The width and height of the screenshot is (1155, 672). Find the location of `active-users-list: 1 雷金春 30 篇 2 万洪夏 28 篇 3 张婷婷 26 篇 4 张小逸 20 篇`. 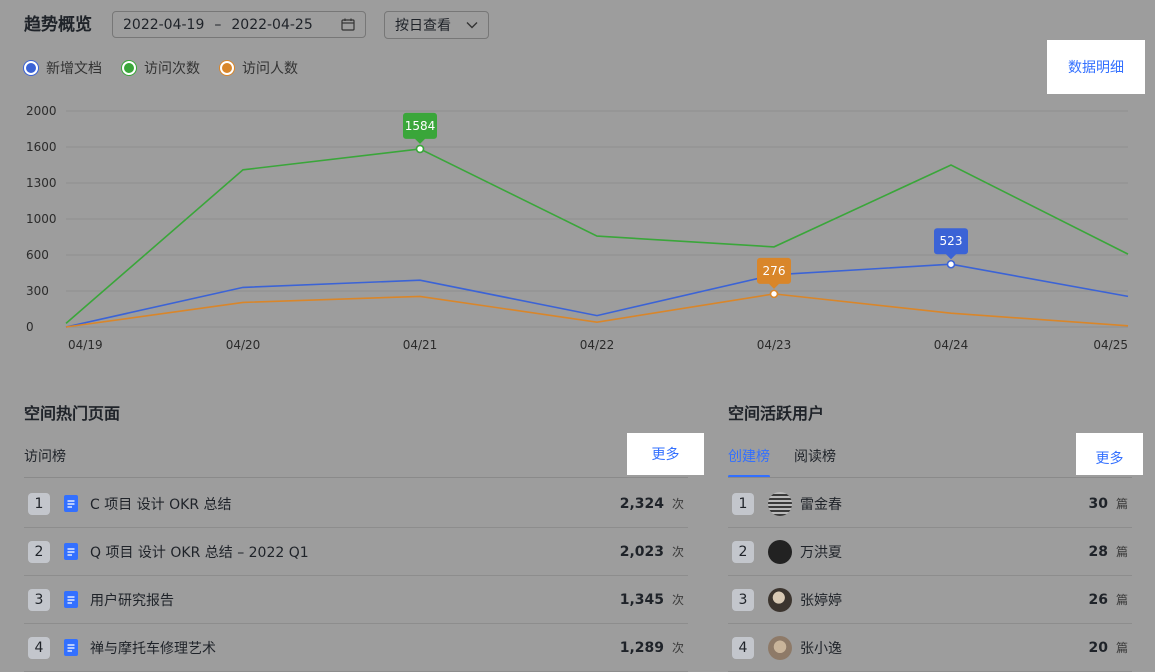

active-users-list: 1 雷金春 30 篇 2 万洪夏 28 篇 3 张婷婷 26 篇 4 张小逸 20 篇 is located at coordinates (930, 576).